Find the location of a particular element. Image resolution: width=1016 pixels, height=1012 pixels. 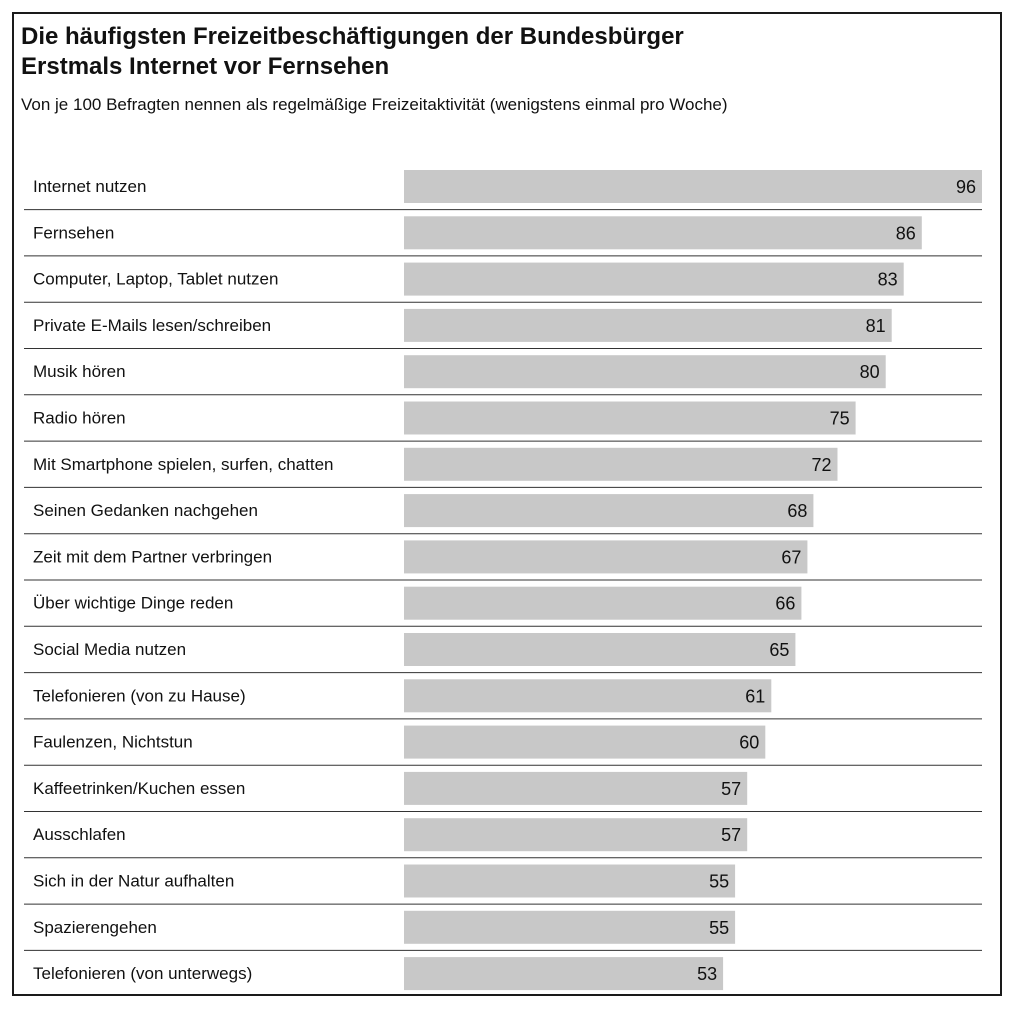

value-label: 75 is located at coordinates (840, 419).